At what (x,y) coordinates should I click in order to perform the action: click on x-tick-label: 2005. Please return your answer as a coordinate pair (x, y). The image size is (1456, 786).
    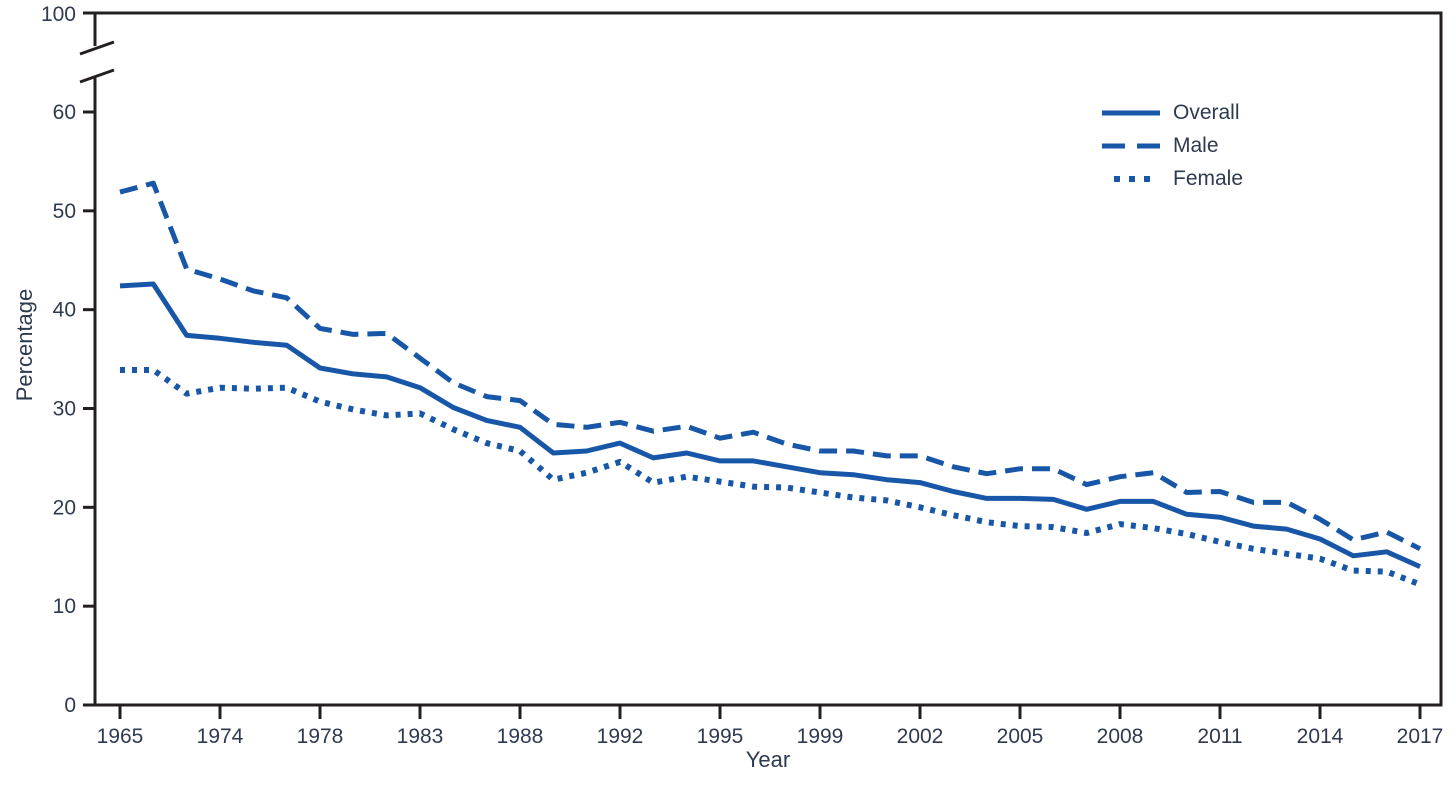
    Looking at the image, I should click on (1020, 736).